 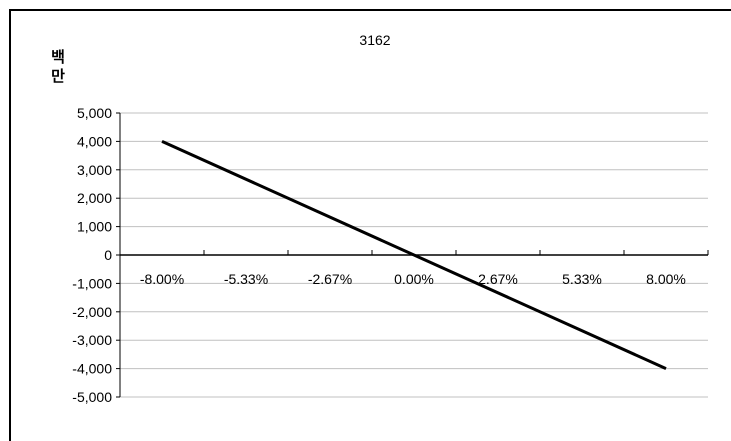 What do you see at coordinates (94, 170) in the screenshot?
I see `y-tick-label: 3,000` at bounding box center [94, 170].